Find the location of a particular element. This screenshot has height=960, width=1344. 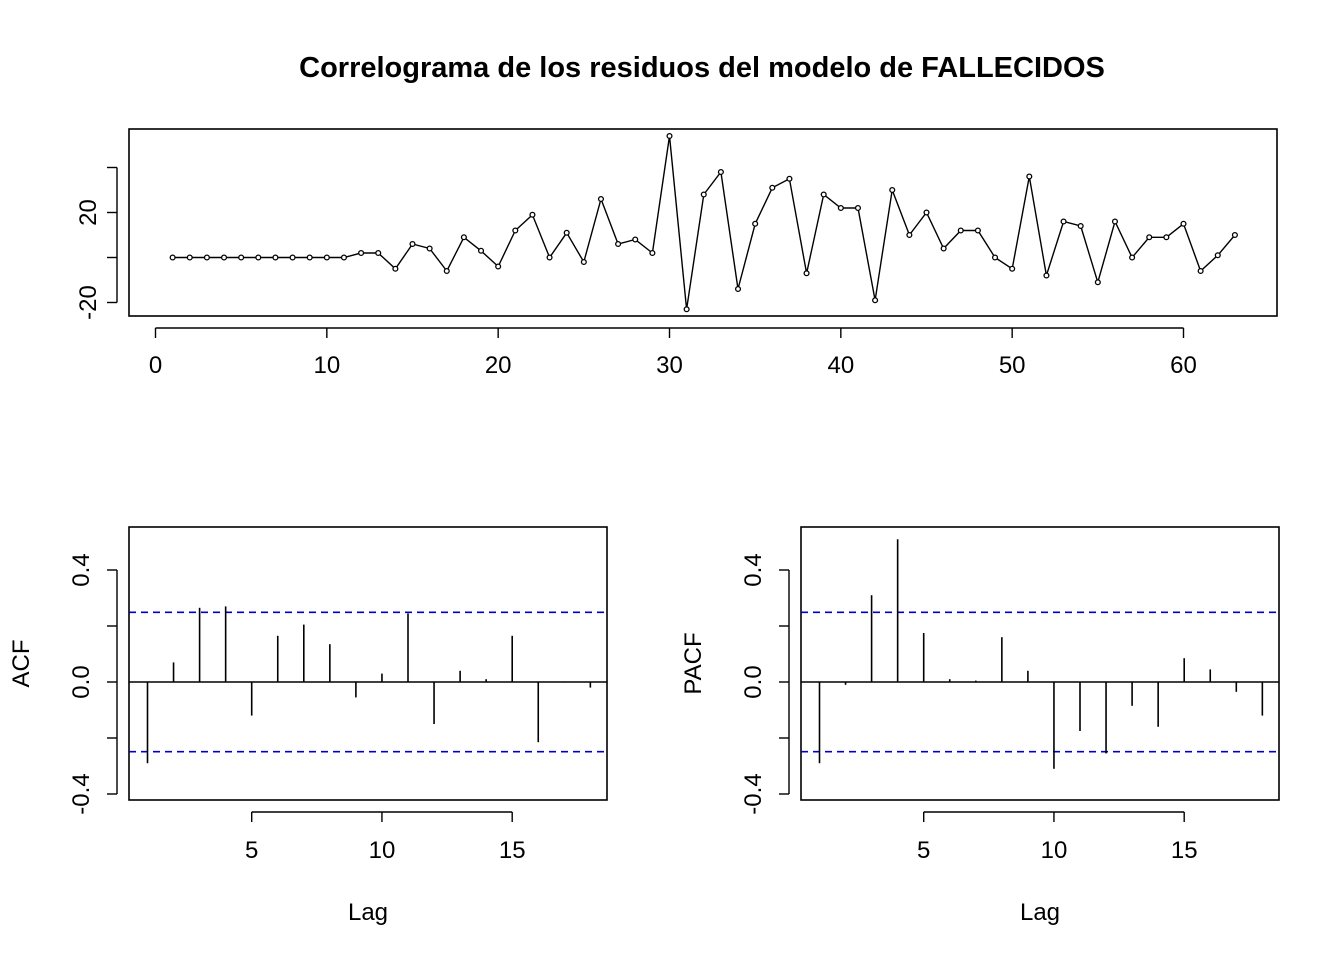

x-tick-label: 30 is located at coordinates (669, 365).